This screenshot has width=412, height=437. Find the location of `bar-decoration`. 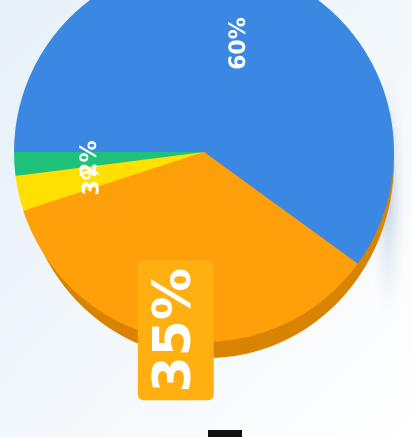

bar-decoration is located at coordinates (225, 433).